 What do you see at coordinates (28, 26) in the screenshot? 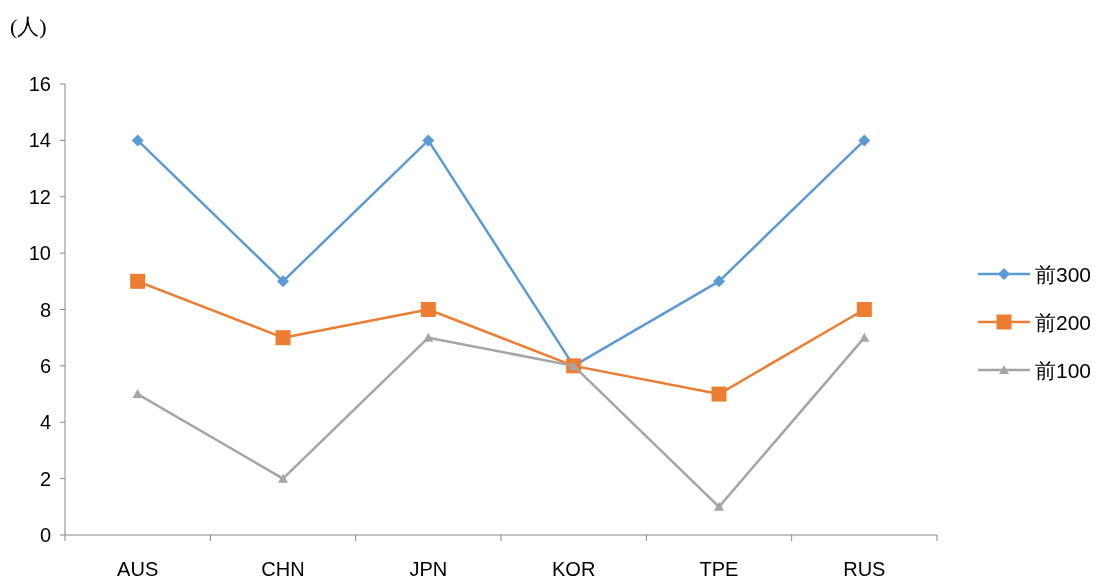
I see `y-axis-title: (人)` at bounding box center [28, 26].